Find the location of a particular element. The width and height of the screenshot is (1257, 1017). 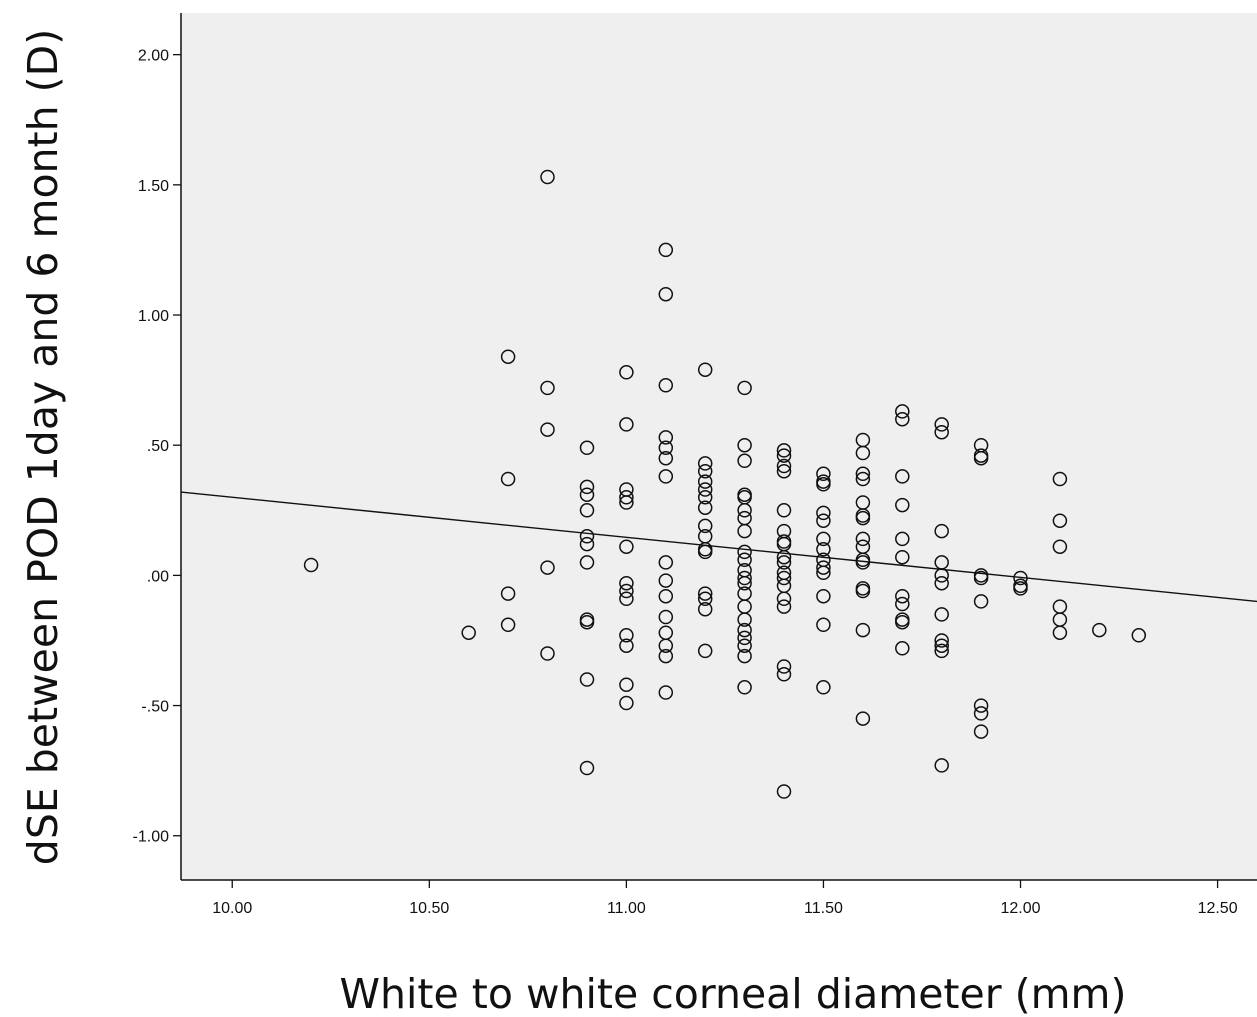

y-tick-label: 1.50 is located at coordinates (153, 186).